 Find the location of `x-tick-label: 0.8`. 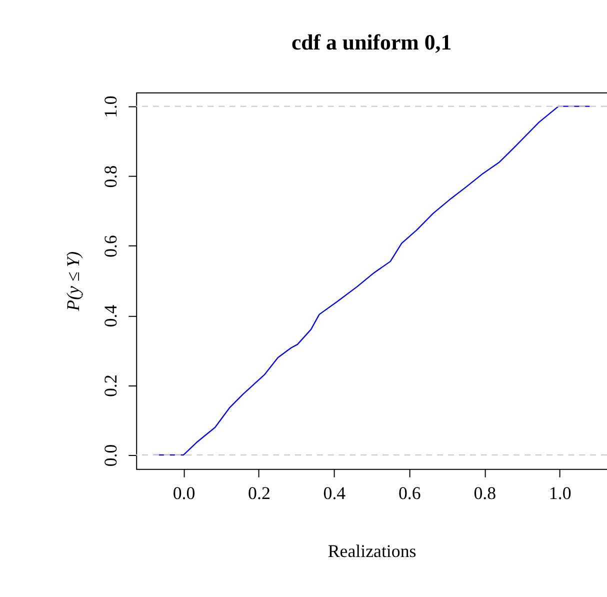

x-tick-label: 0.8 is located at coordinates (485, 493).